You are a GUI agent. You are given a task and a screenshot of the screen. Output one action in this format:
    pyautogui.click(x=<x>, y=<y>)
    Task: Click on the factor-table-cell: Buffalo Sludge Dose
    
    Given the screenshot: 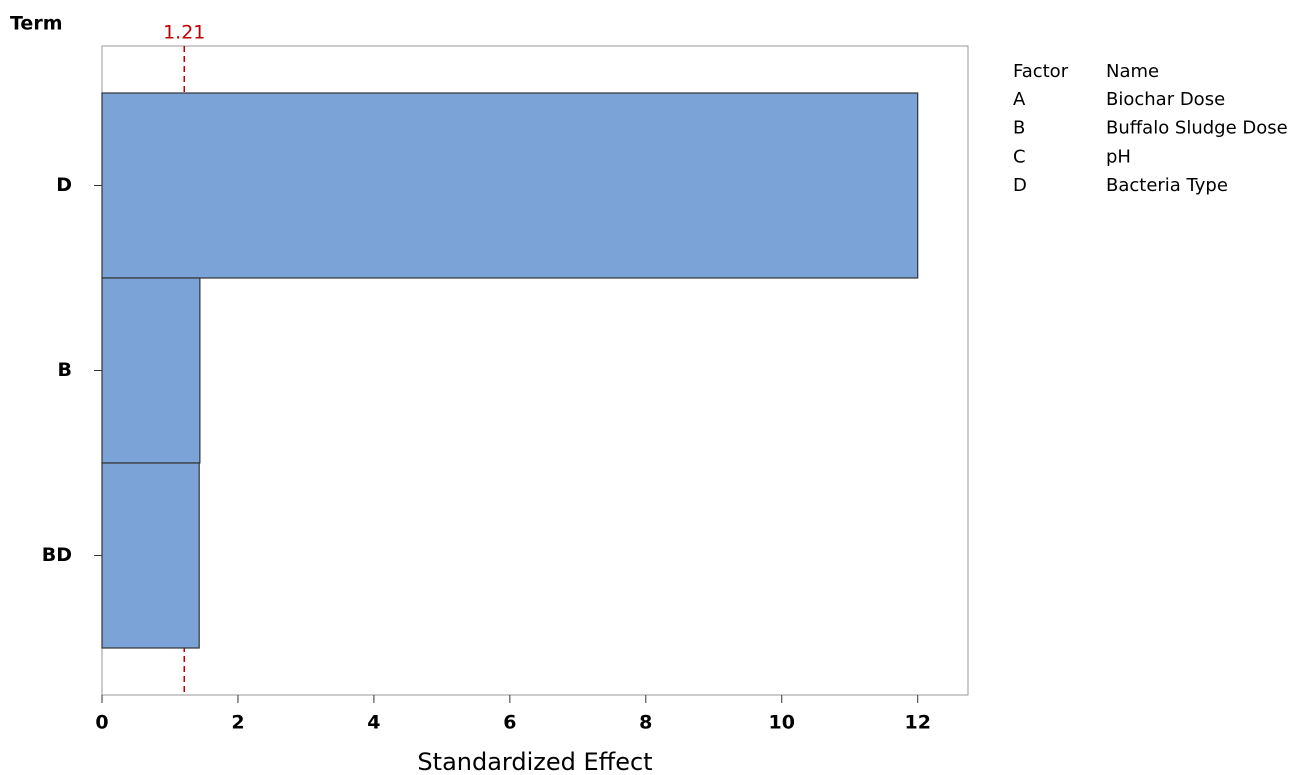 What is the action you would take?
    pyautogui.click(x=1197, y=128)
    